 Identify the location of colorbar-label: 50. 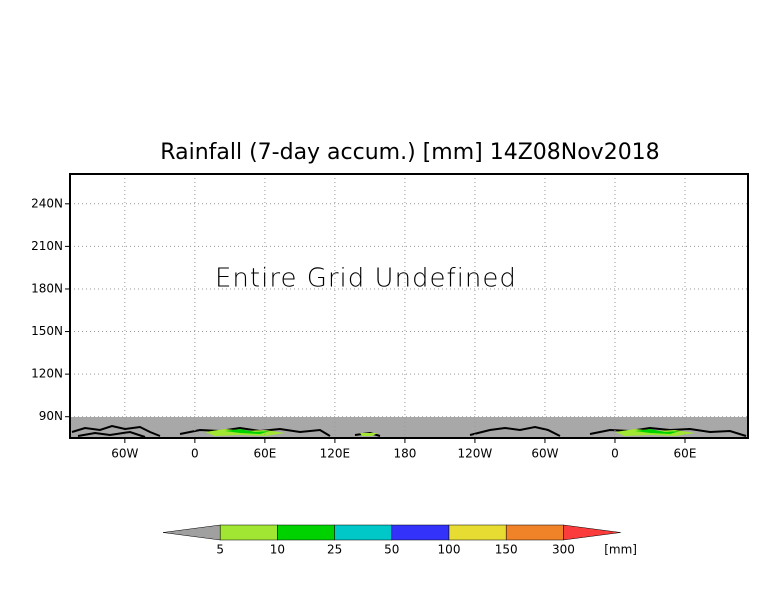
(391, 550).